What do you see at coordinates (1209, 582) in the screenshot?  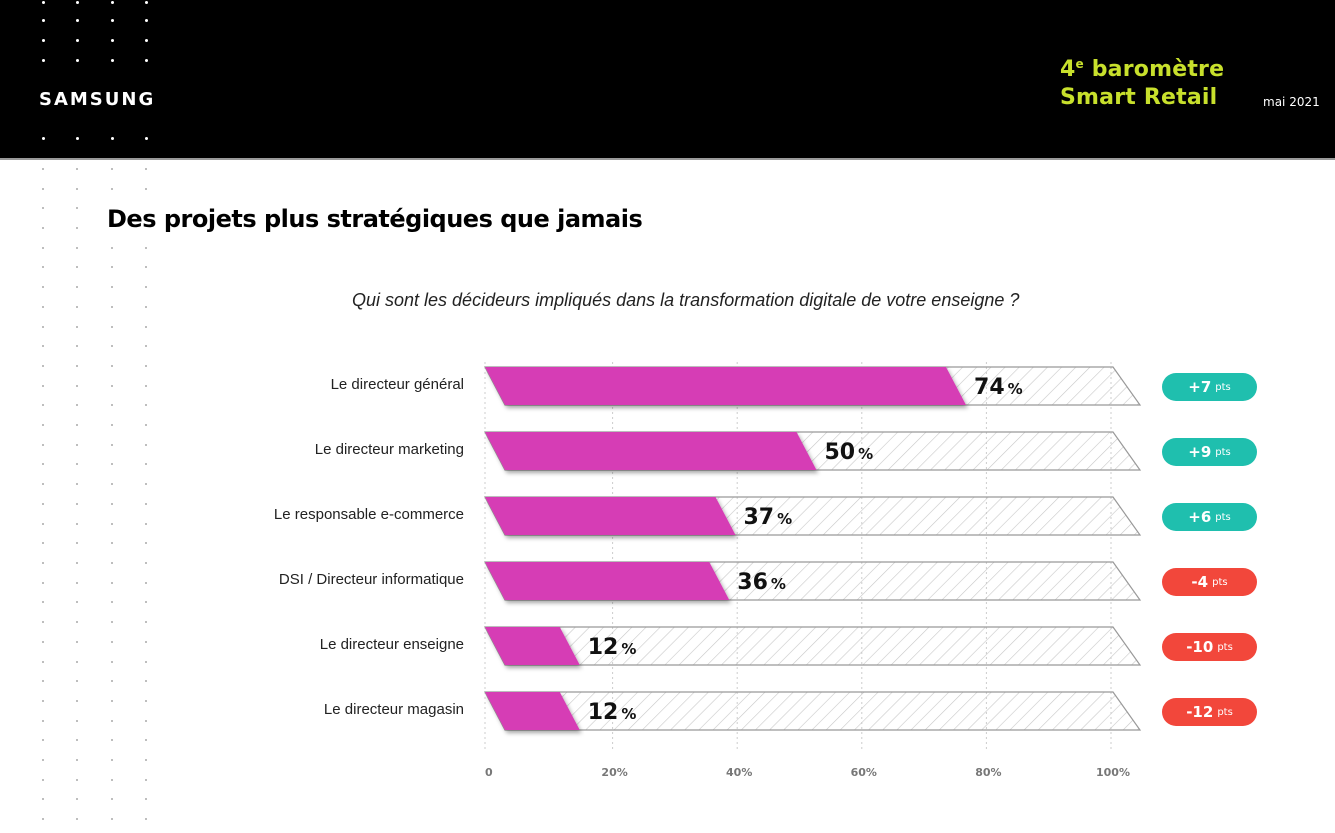 I see `change-badge: -4 pts` at bounding box center [1209, 582].